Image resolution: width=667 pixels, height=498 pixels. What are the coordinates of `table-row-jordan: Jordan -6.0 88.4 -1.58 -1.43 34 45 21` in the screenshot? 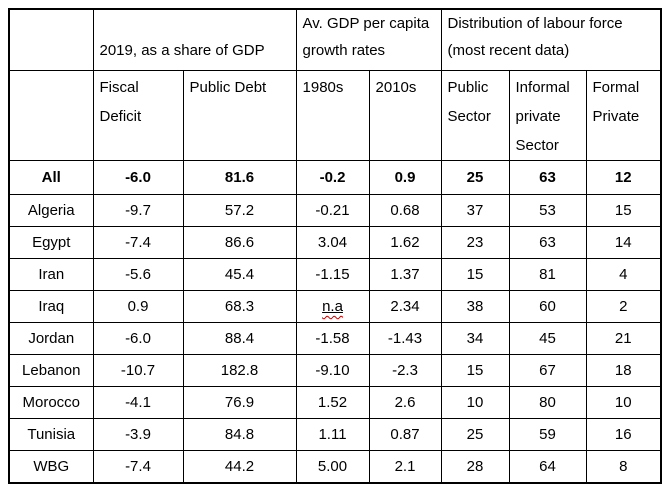 It's located at (335, 338).